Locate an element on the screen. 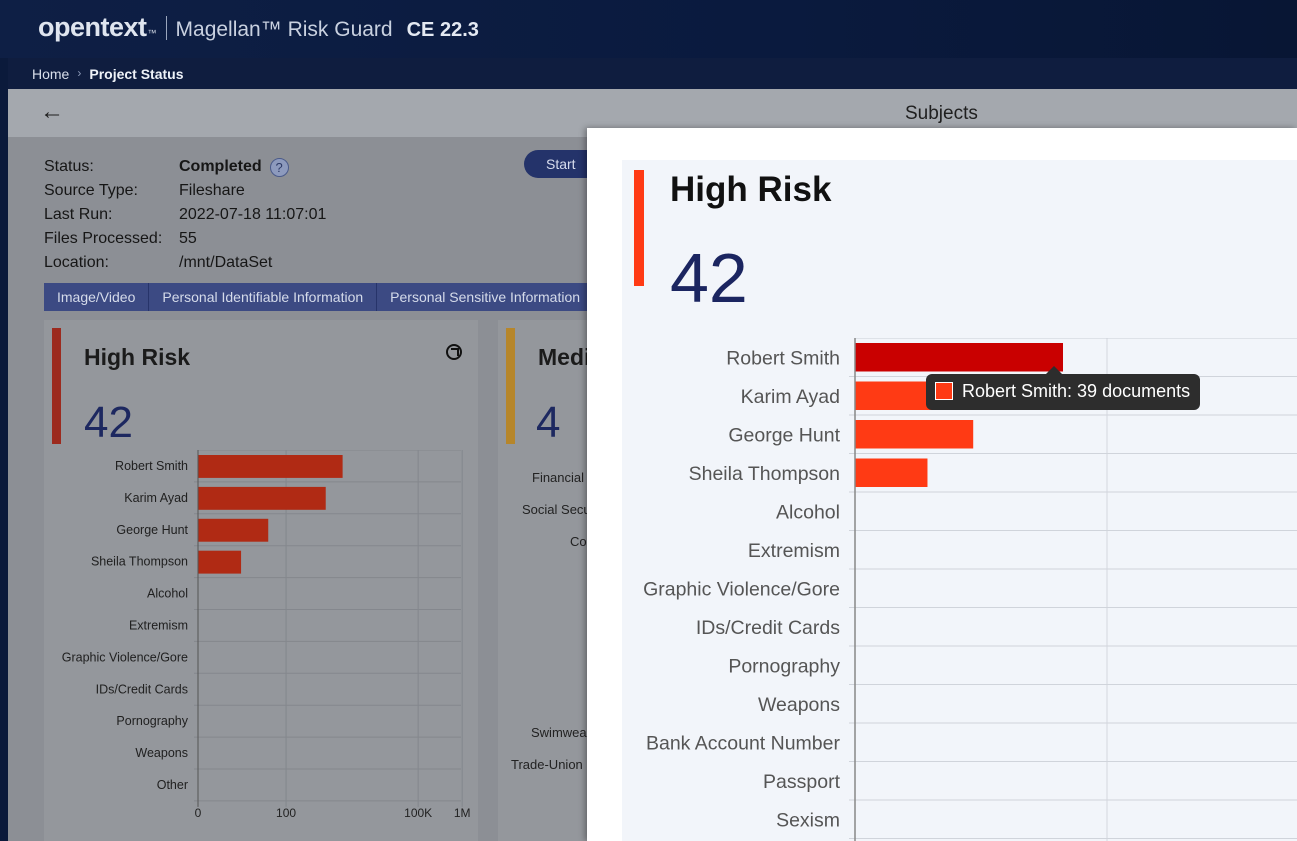 This screenshot has width=1297, height=841. category-label: Trade-Union is located at coordinates (547, 764).